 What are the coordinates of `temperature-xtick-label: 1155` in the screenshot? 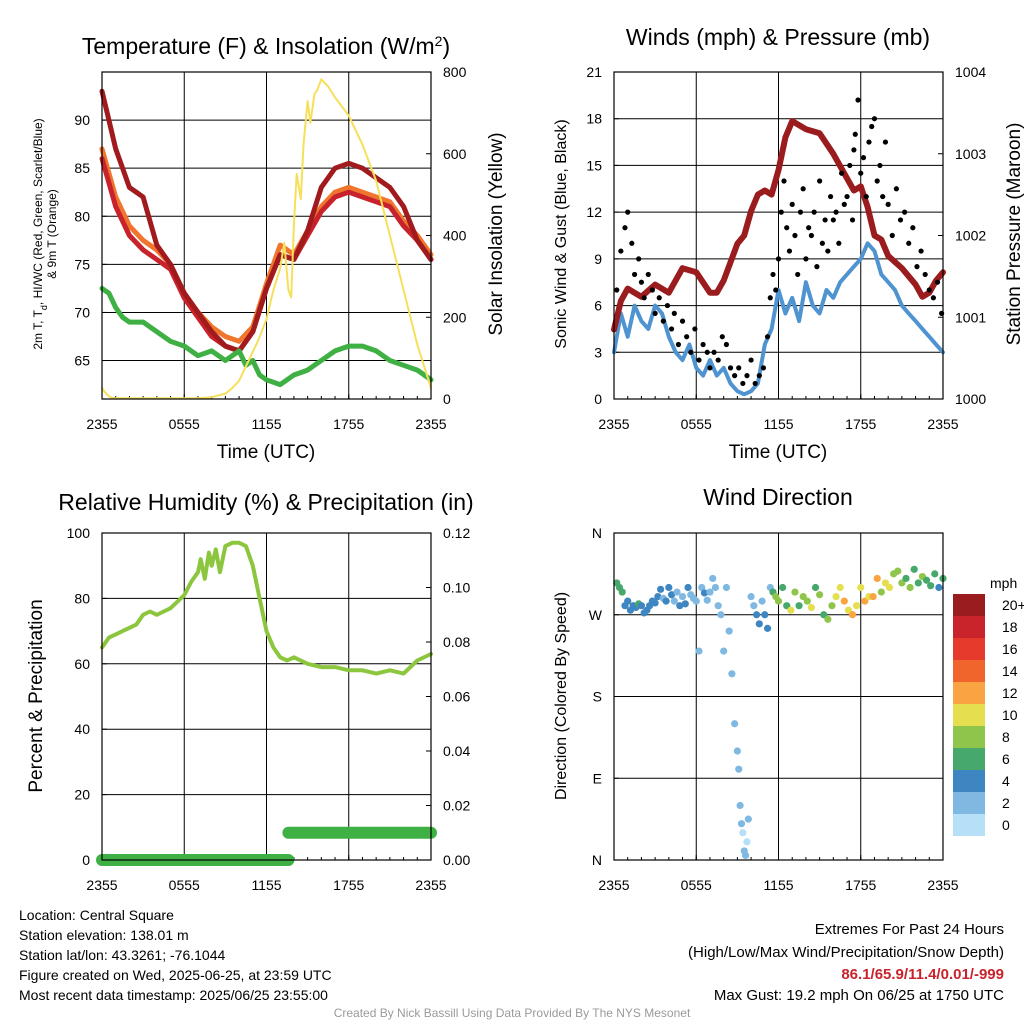 It's located at (266, 424).